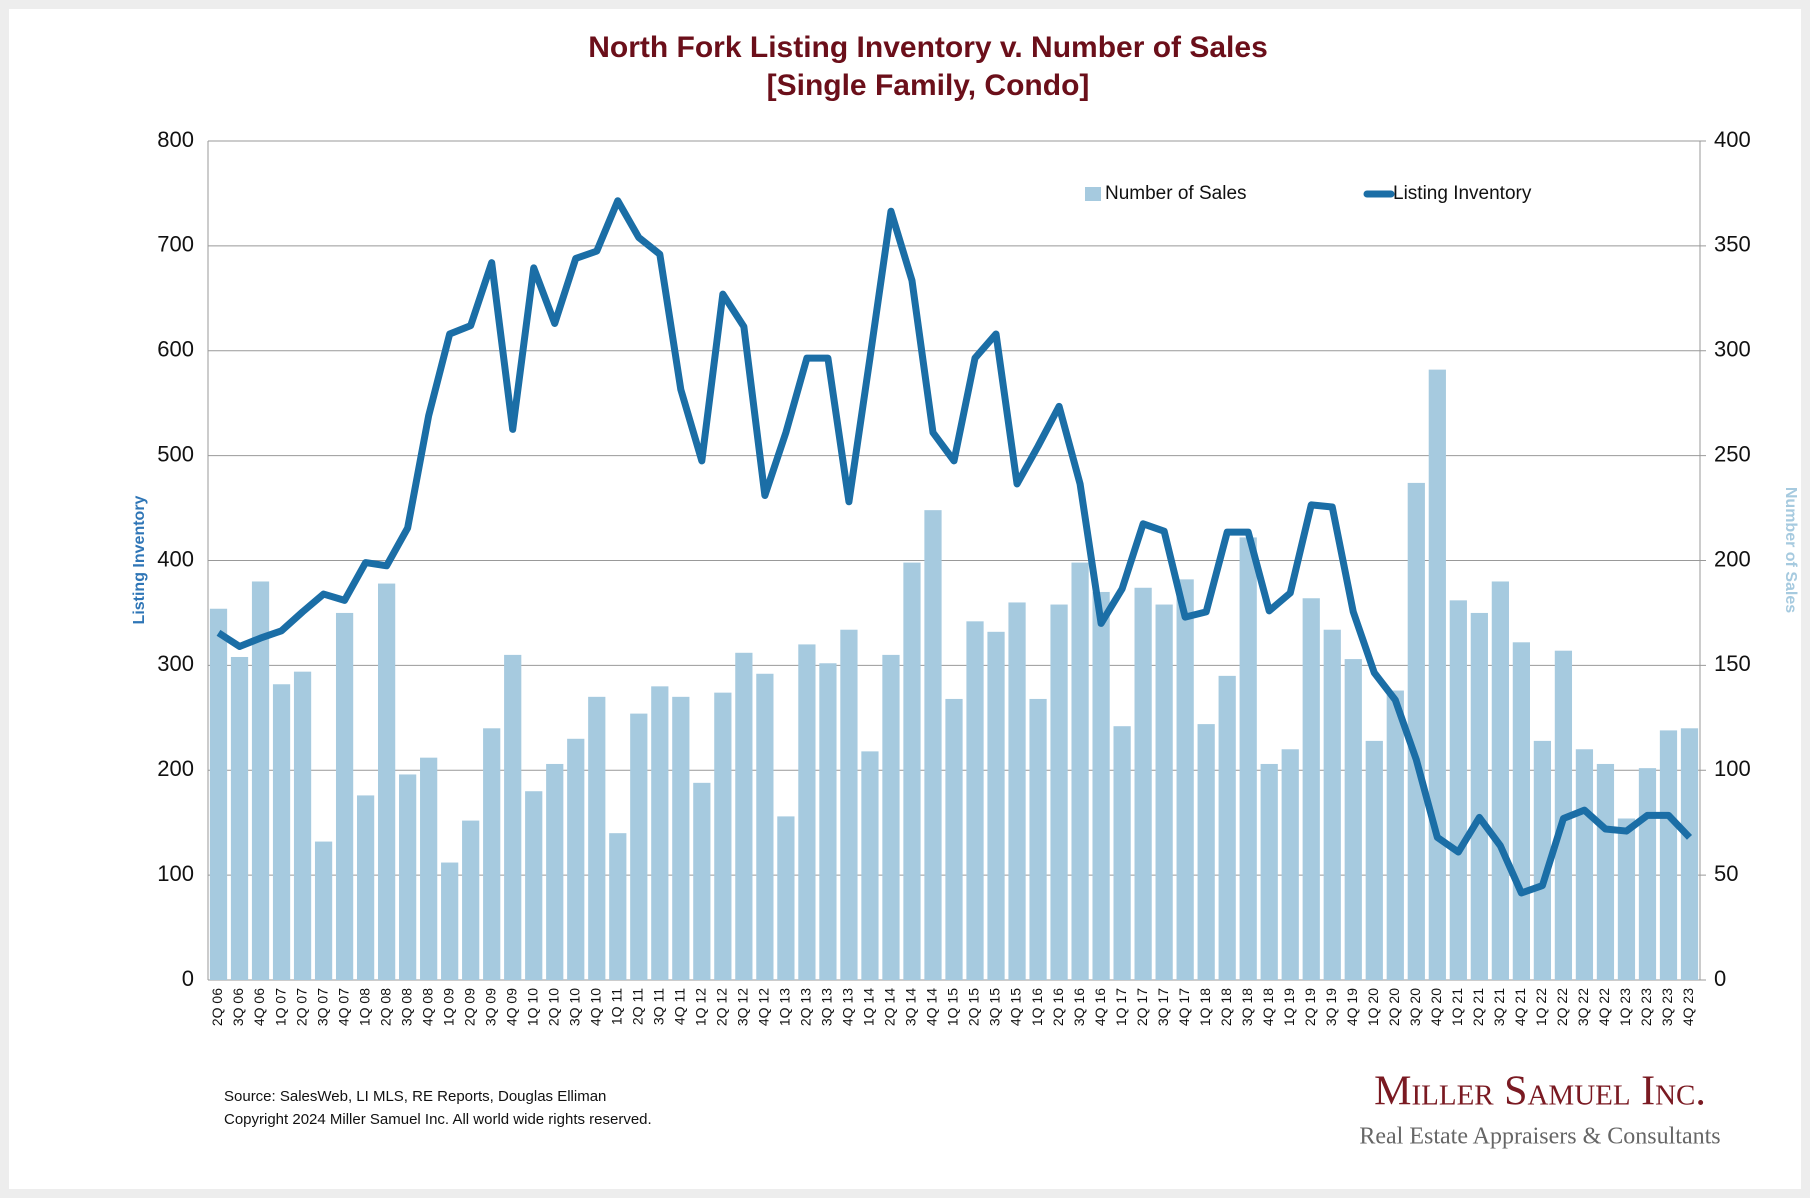 This screenshot has height=1198, width=1810. I want to click on y-axis-title: Listing Inventory, so click(139, 559).